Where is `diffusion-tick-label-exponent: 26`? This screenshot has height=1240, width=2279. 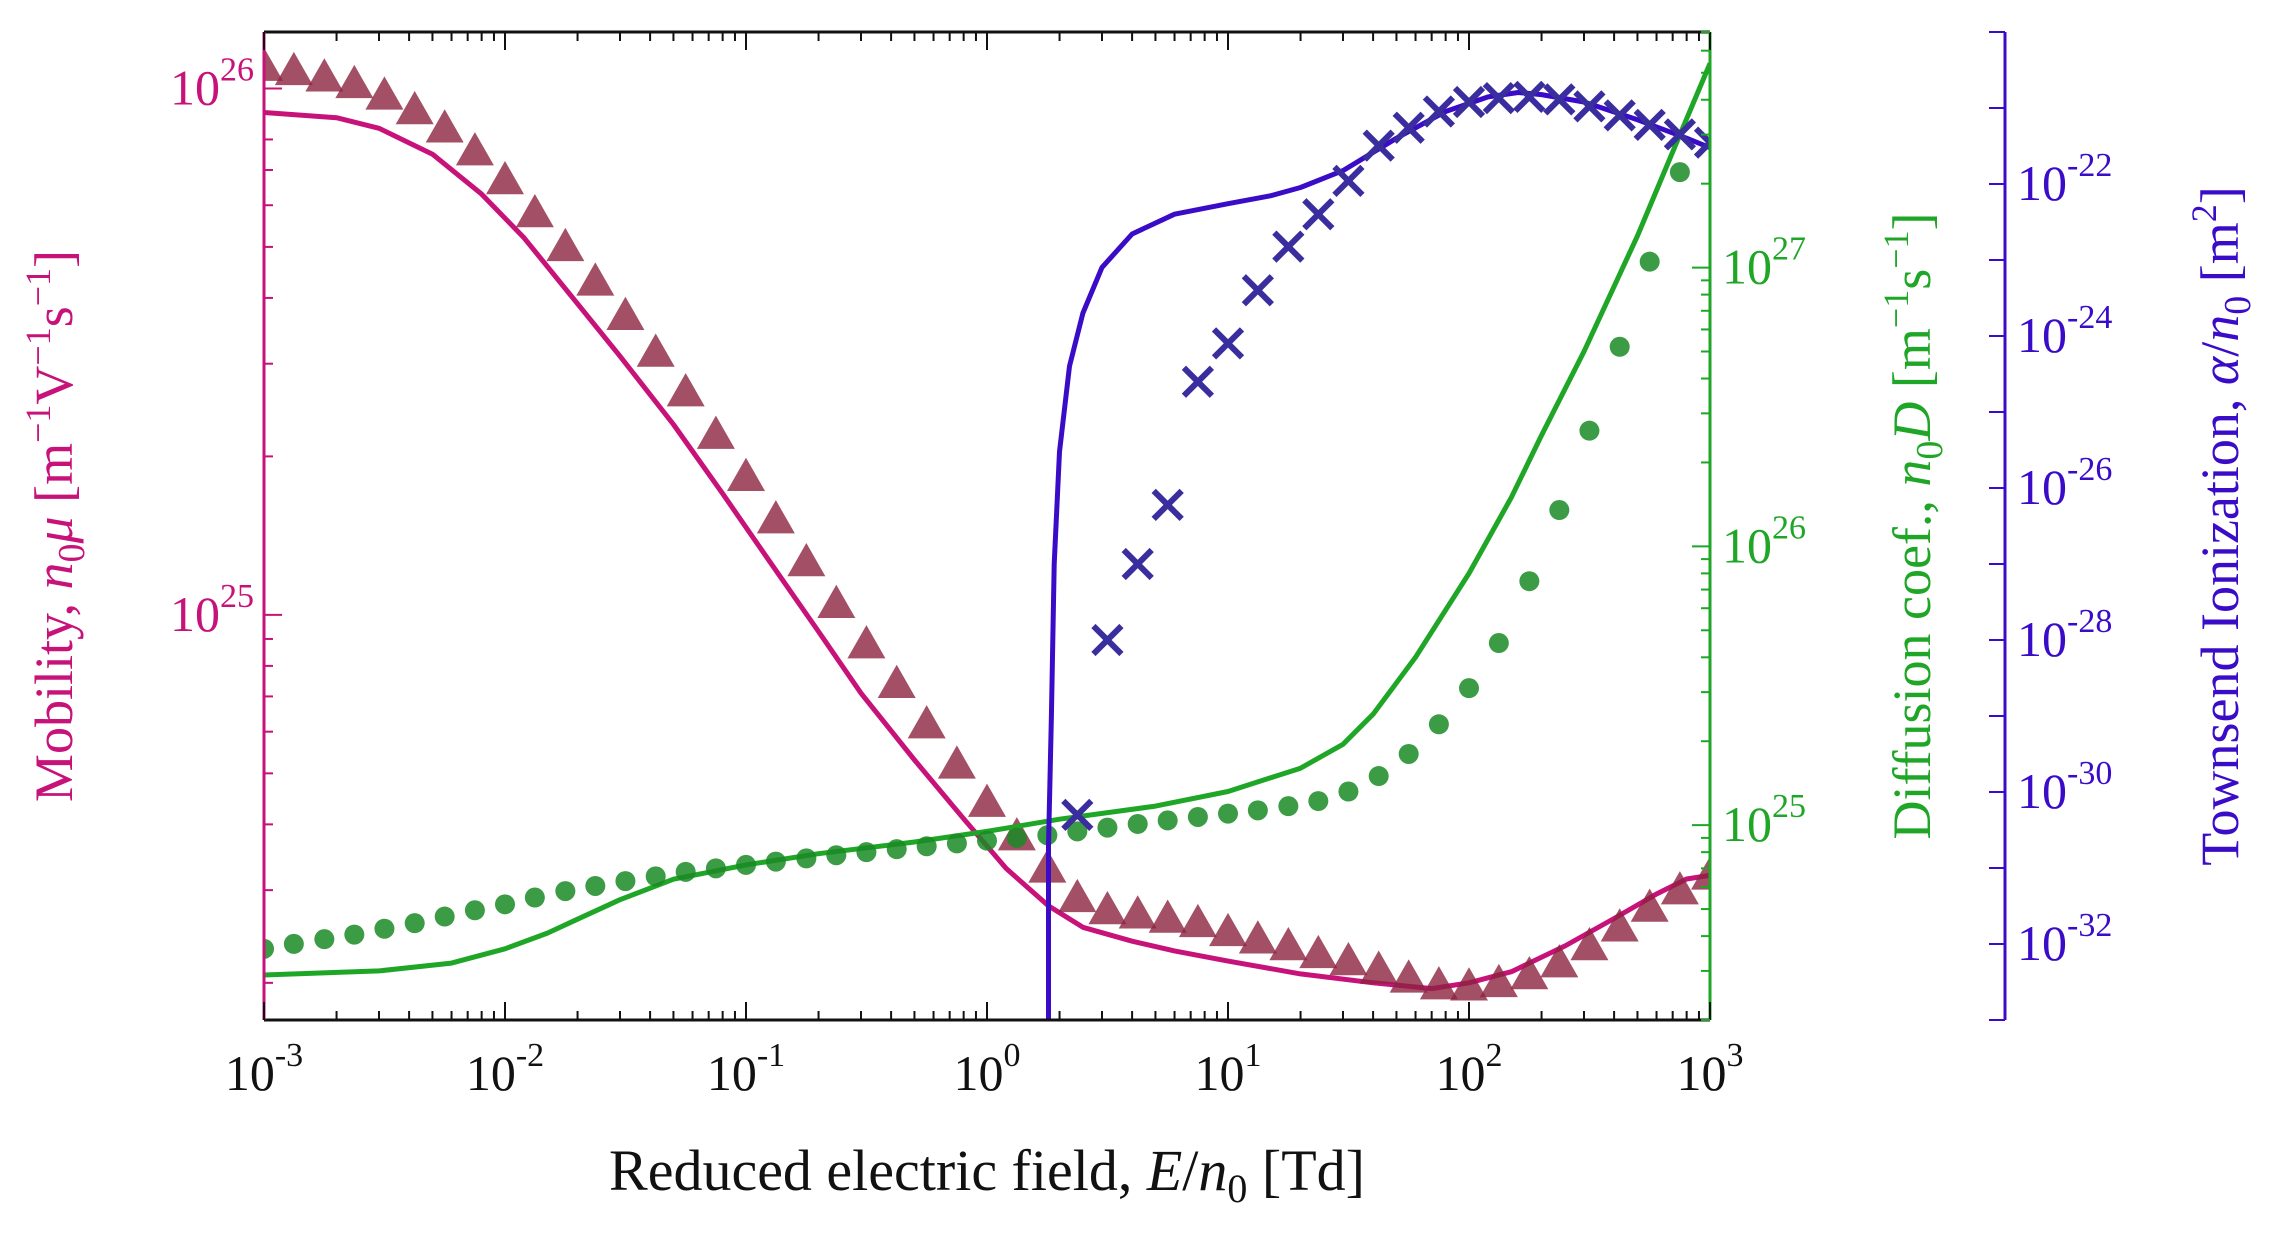
diffusion-tick-label-exponent: 26 is located at coordinates (1789, 527).